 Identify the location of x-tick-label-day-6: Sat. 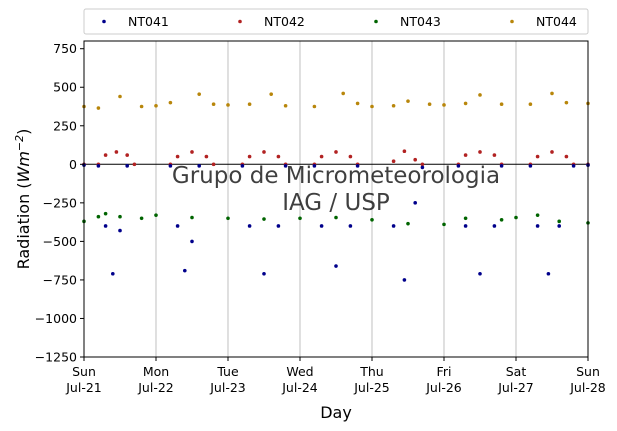
(516, 371).